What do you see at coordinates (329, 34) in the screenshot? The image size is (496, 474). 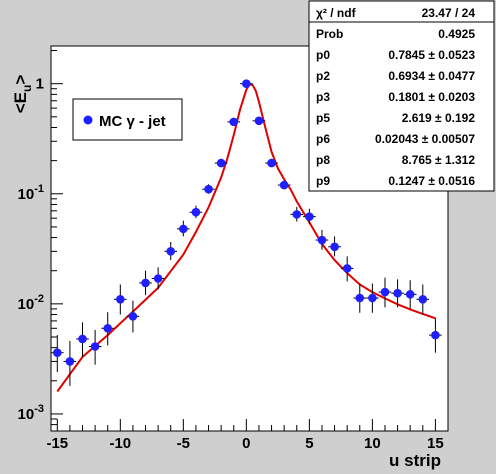 I see `stats-label: Prob` at bounding box center [329, 34].